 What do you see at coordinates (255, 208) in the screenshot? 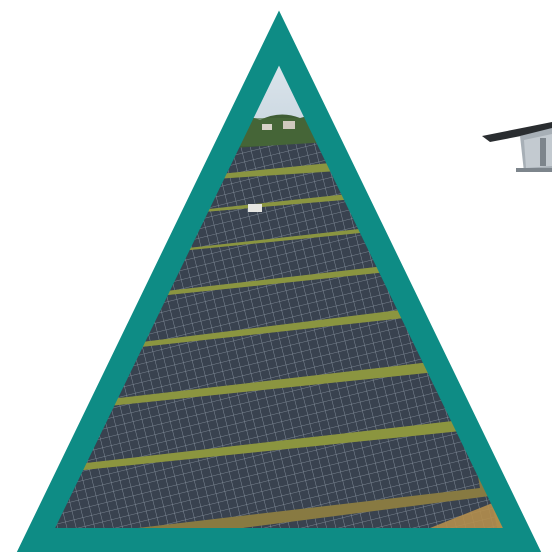
I see `service-building` at bounding box center [255, 208].